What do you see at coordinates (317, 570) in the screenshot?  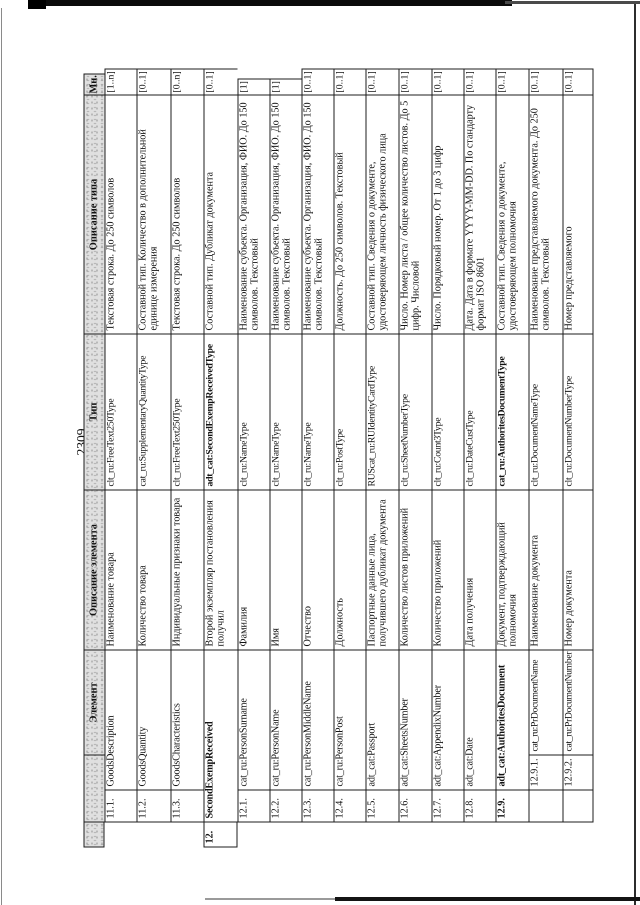 I see `cell-element-desc: Отчество` at bounding box center [317, 570].